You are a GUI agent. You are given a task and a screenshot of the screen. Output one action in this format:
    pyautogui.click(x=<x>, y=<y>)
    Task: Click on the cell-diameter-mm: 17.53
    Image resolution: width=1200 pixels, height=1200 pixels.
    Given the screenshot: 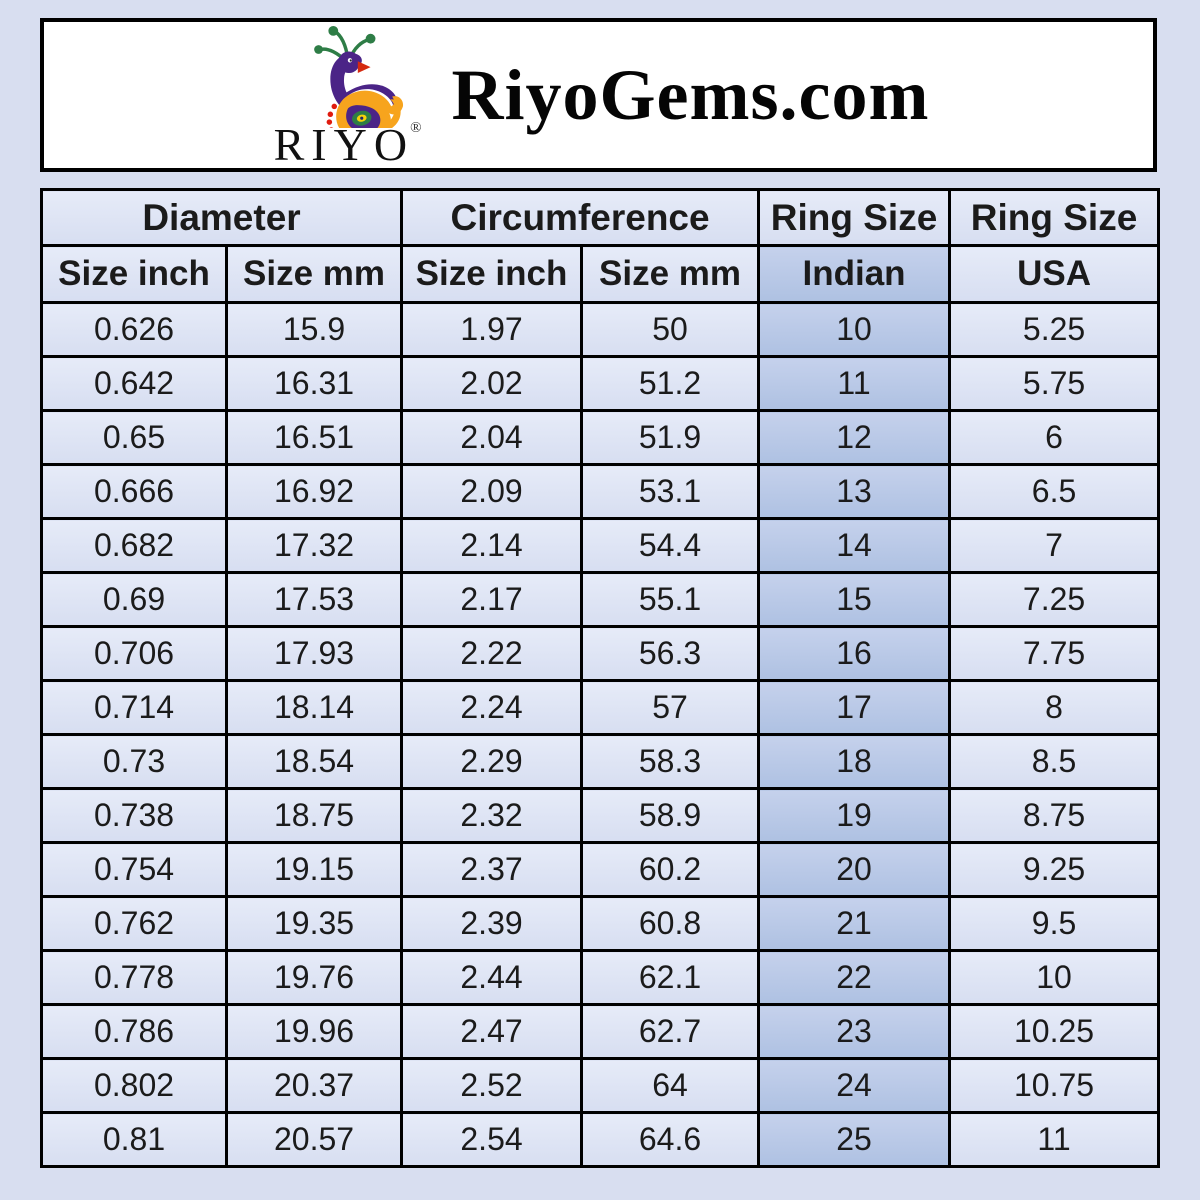 What is the action you would take?
    pyautogui.click(x=314, y=599)
    